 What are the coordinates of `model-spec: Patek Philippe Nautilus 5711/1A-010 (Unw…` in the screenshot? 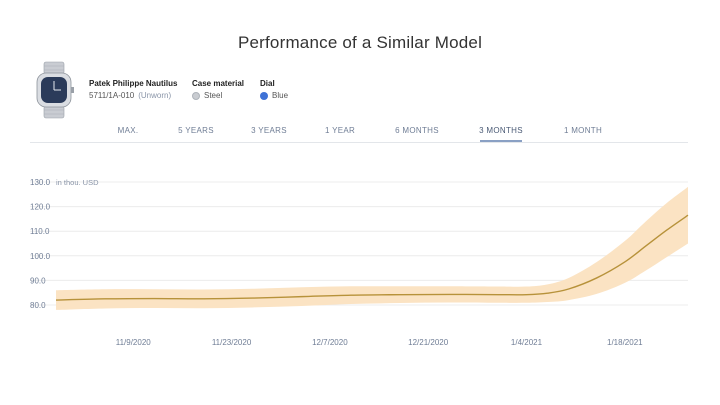 It's located at (133, 90).